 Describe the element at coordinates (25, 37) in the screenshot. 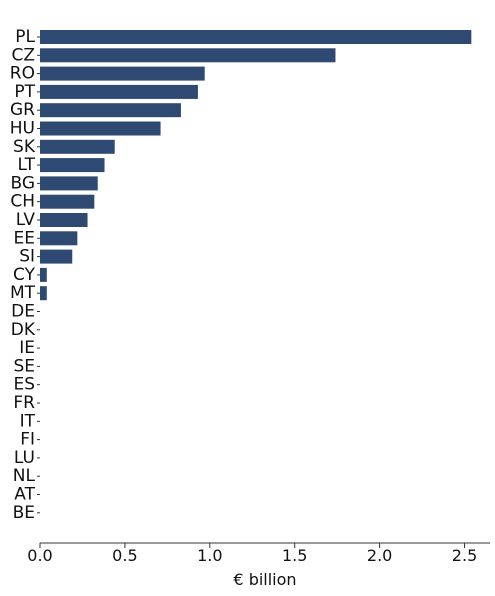

I see `category-label-pl: PL` at that location.